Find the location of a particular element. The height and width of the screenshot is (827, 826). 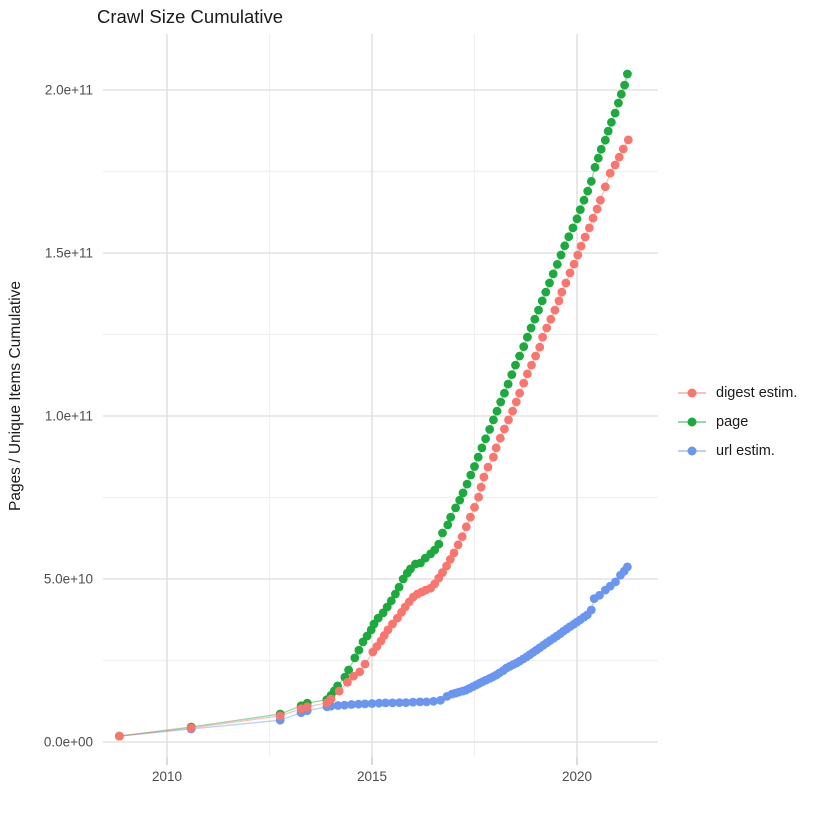

x-tick-marks is located at coordinates (372, 761).